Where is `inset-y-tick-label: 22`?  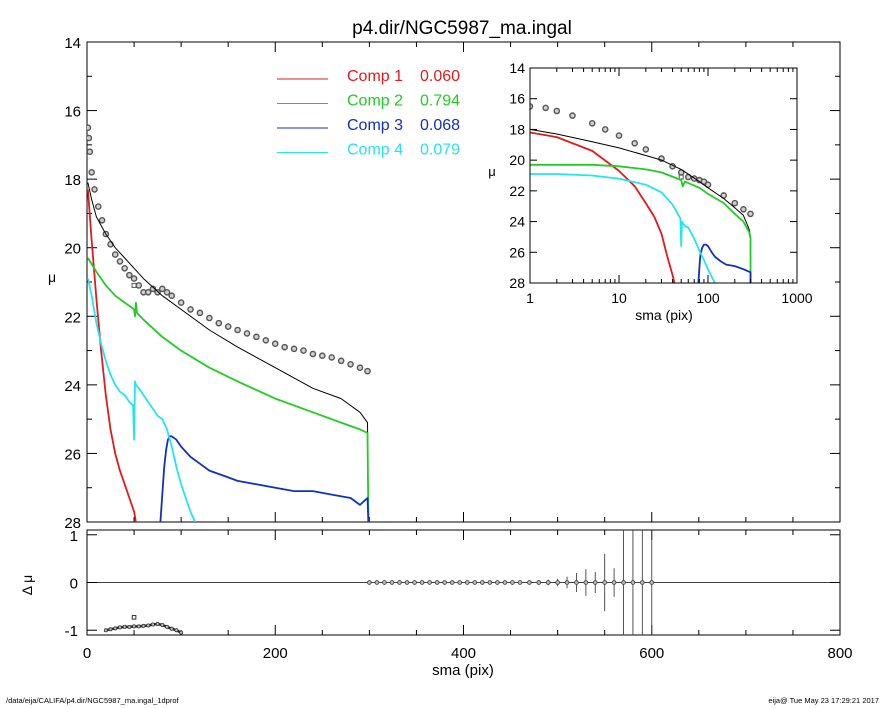 inset-y-tick-label: 22 is located at coordinates (517, 191).